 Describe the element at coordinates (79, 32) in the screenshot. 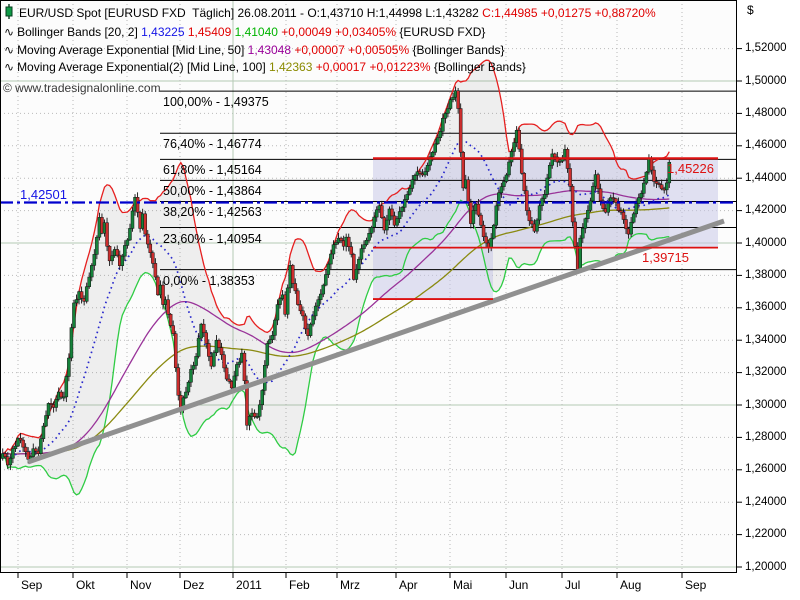

I see `legend-segment: Bollinger Bands [20, 2]` at that location.